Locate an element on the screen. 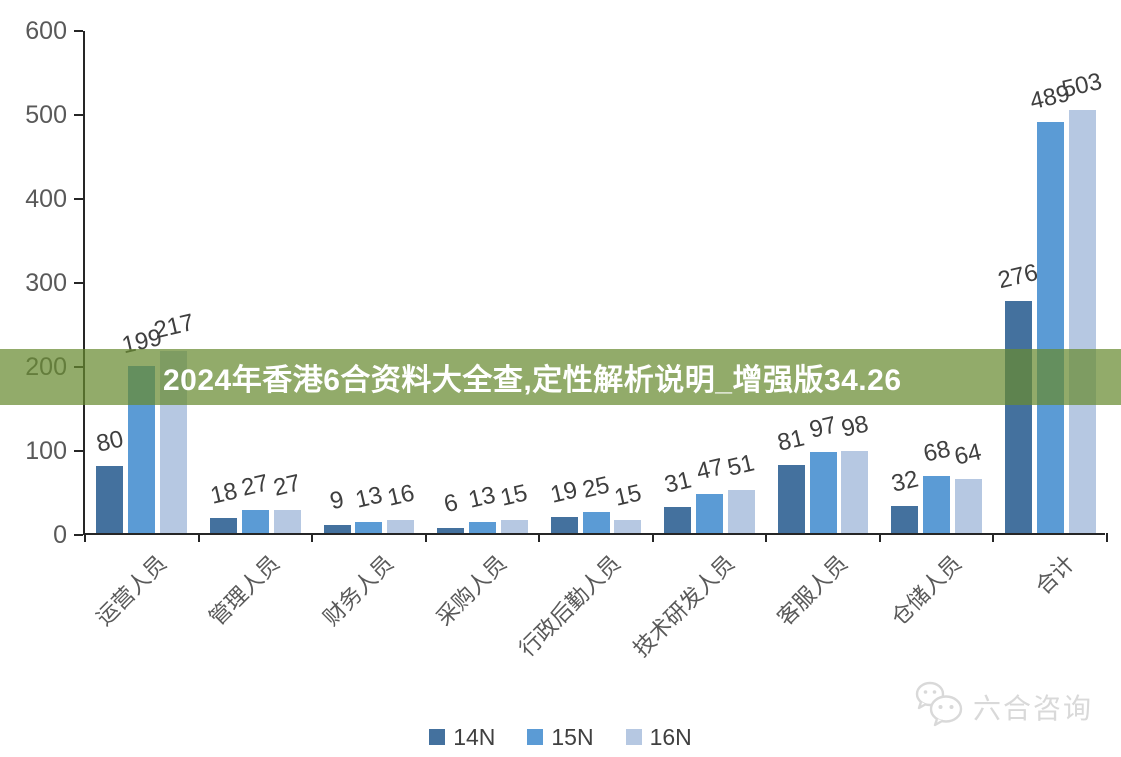  data-label-15N-管理人员: 27 is located at coordinates (255, 485).